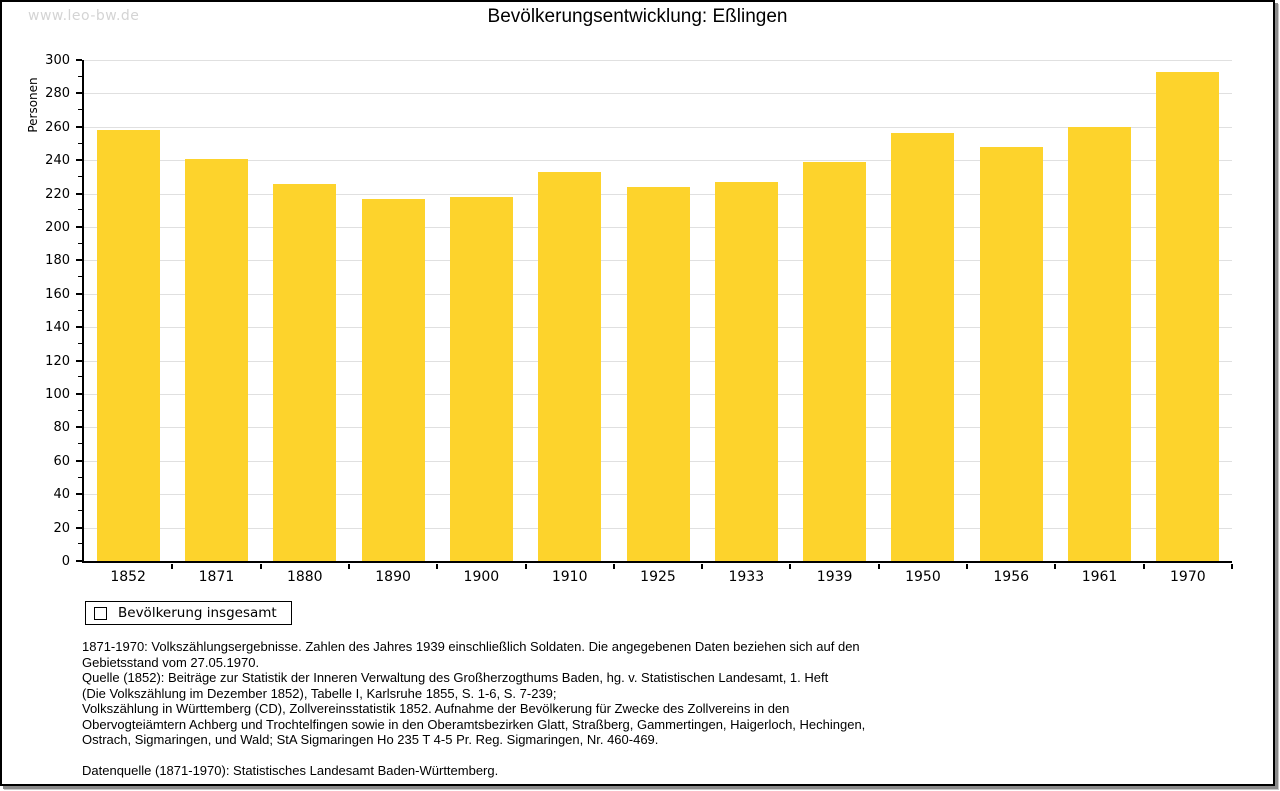  Describe the element at coordinates (569, 577) in the screenshot. I see `x-tick-label: 1910` at that location.